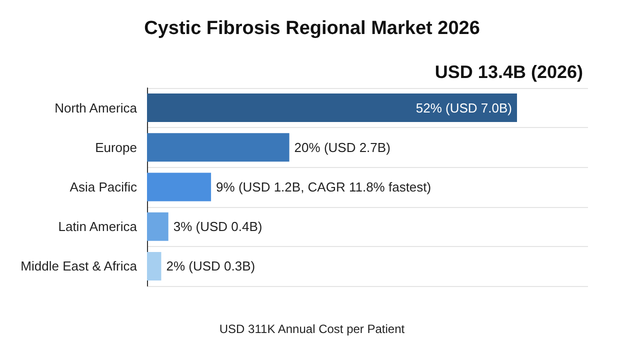  Describe the element at coordinates (79, 266) in the screenshot. I see `y-tick-label: Middle East & Africa` at that location.